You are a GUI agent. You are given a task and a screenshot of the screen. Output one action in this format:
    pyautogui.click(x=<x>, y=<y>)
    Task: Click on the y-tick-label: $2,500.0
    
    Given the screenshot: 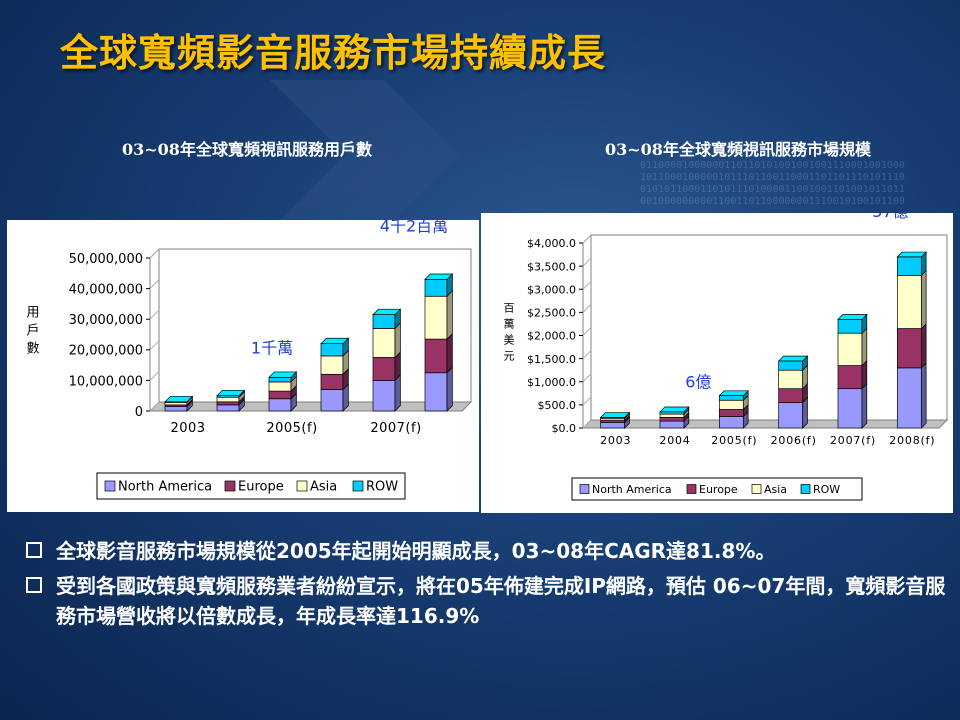 What is the action you would take?
    pyautogui.click(x=551, y=313)
    